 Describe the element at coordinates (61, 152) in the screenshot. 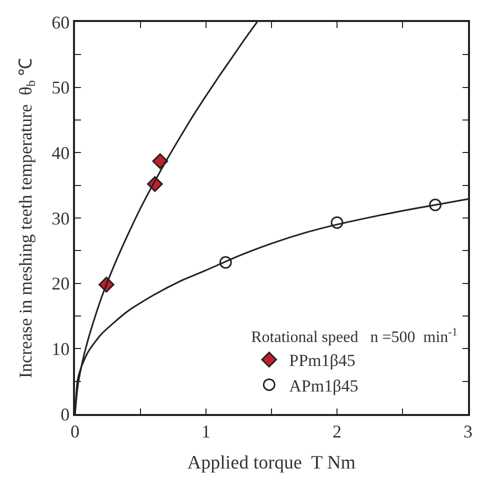

I see `y-tick-label: 40` at that location.